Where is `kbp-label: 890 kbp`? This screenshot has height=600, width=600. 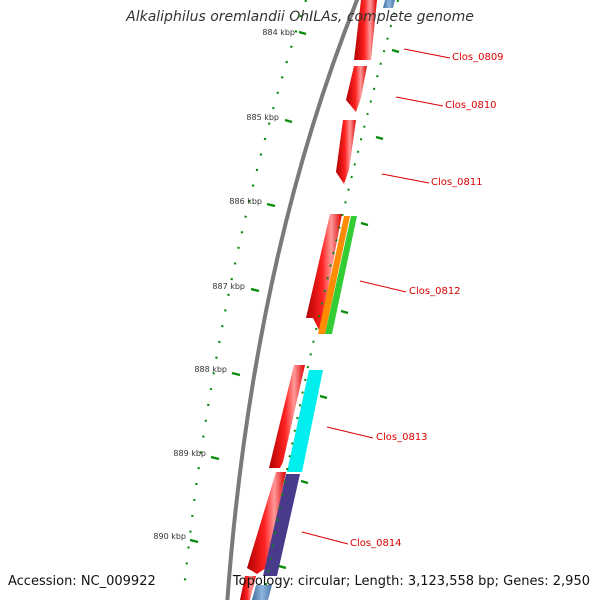
kbp-label: 890 kbp is located at coordinates (169, 536).